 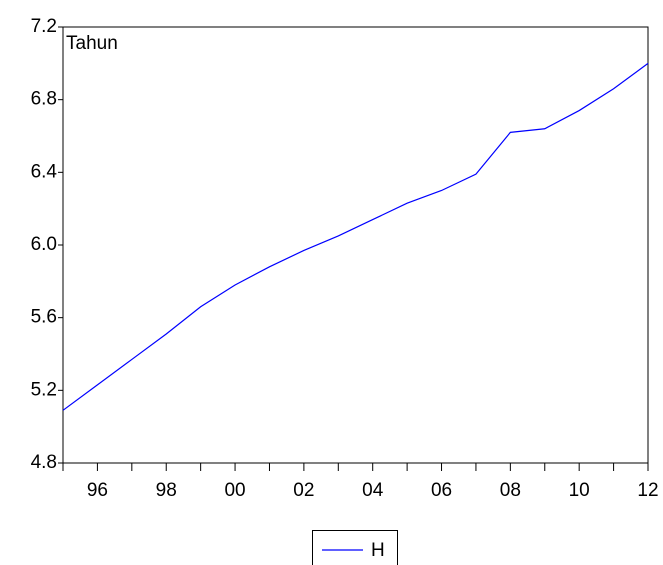 I want to click on x-tick-label: 02, so click(x=303, y=490).